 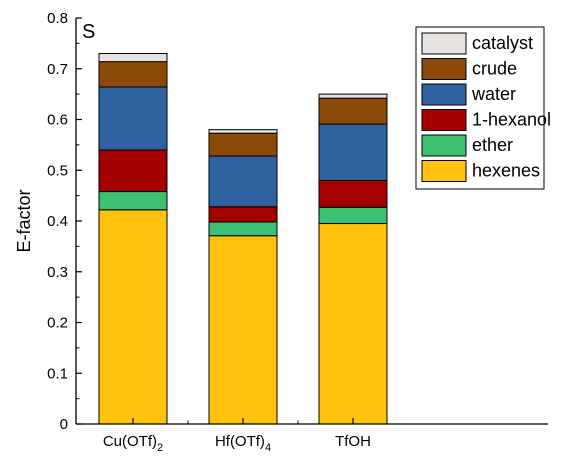 I want to click on y-tick-label: 0.6, so click(x=57, y=120).